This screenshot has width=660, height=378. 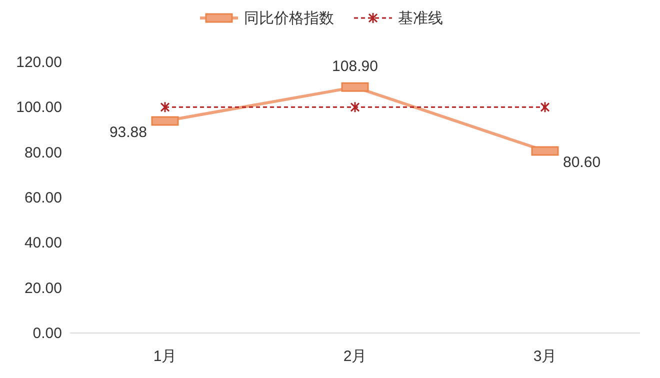 I want to click on y-tick-label: 60.00, so click(x=43, y=198).